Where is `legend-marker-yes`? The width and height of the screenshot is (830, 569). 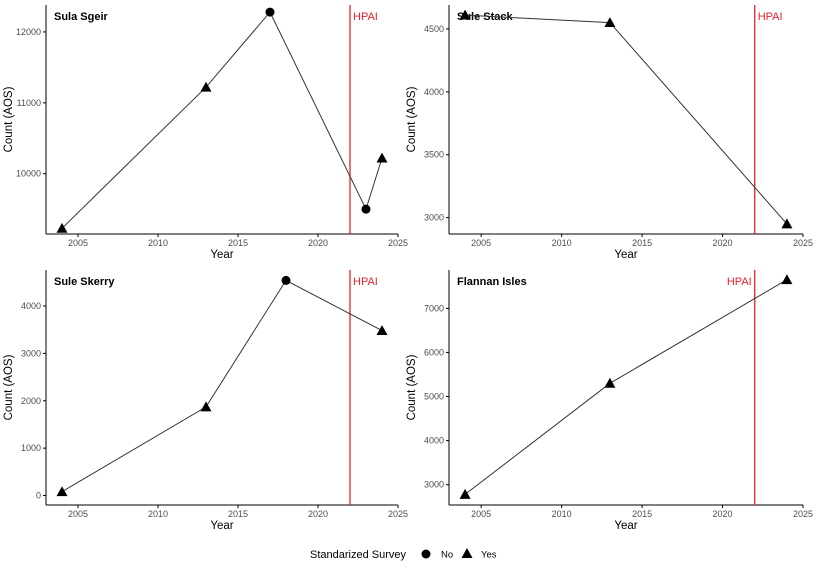 legend-marker-yes is located at coordinates (467, 553).